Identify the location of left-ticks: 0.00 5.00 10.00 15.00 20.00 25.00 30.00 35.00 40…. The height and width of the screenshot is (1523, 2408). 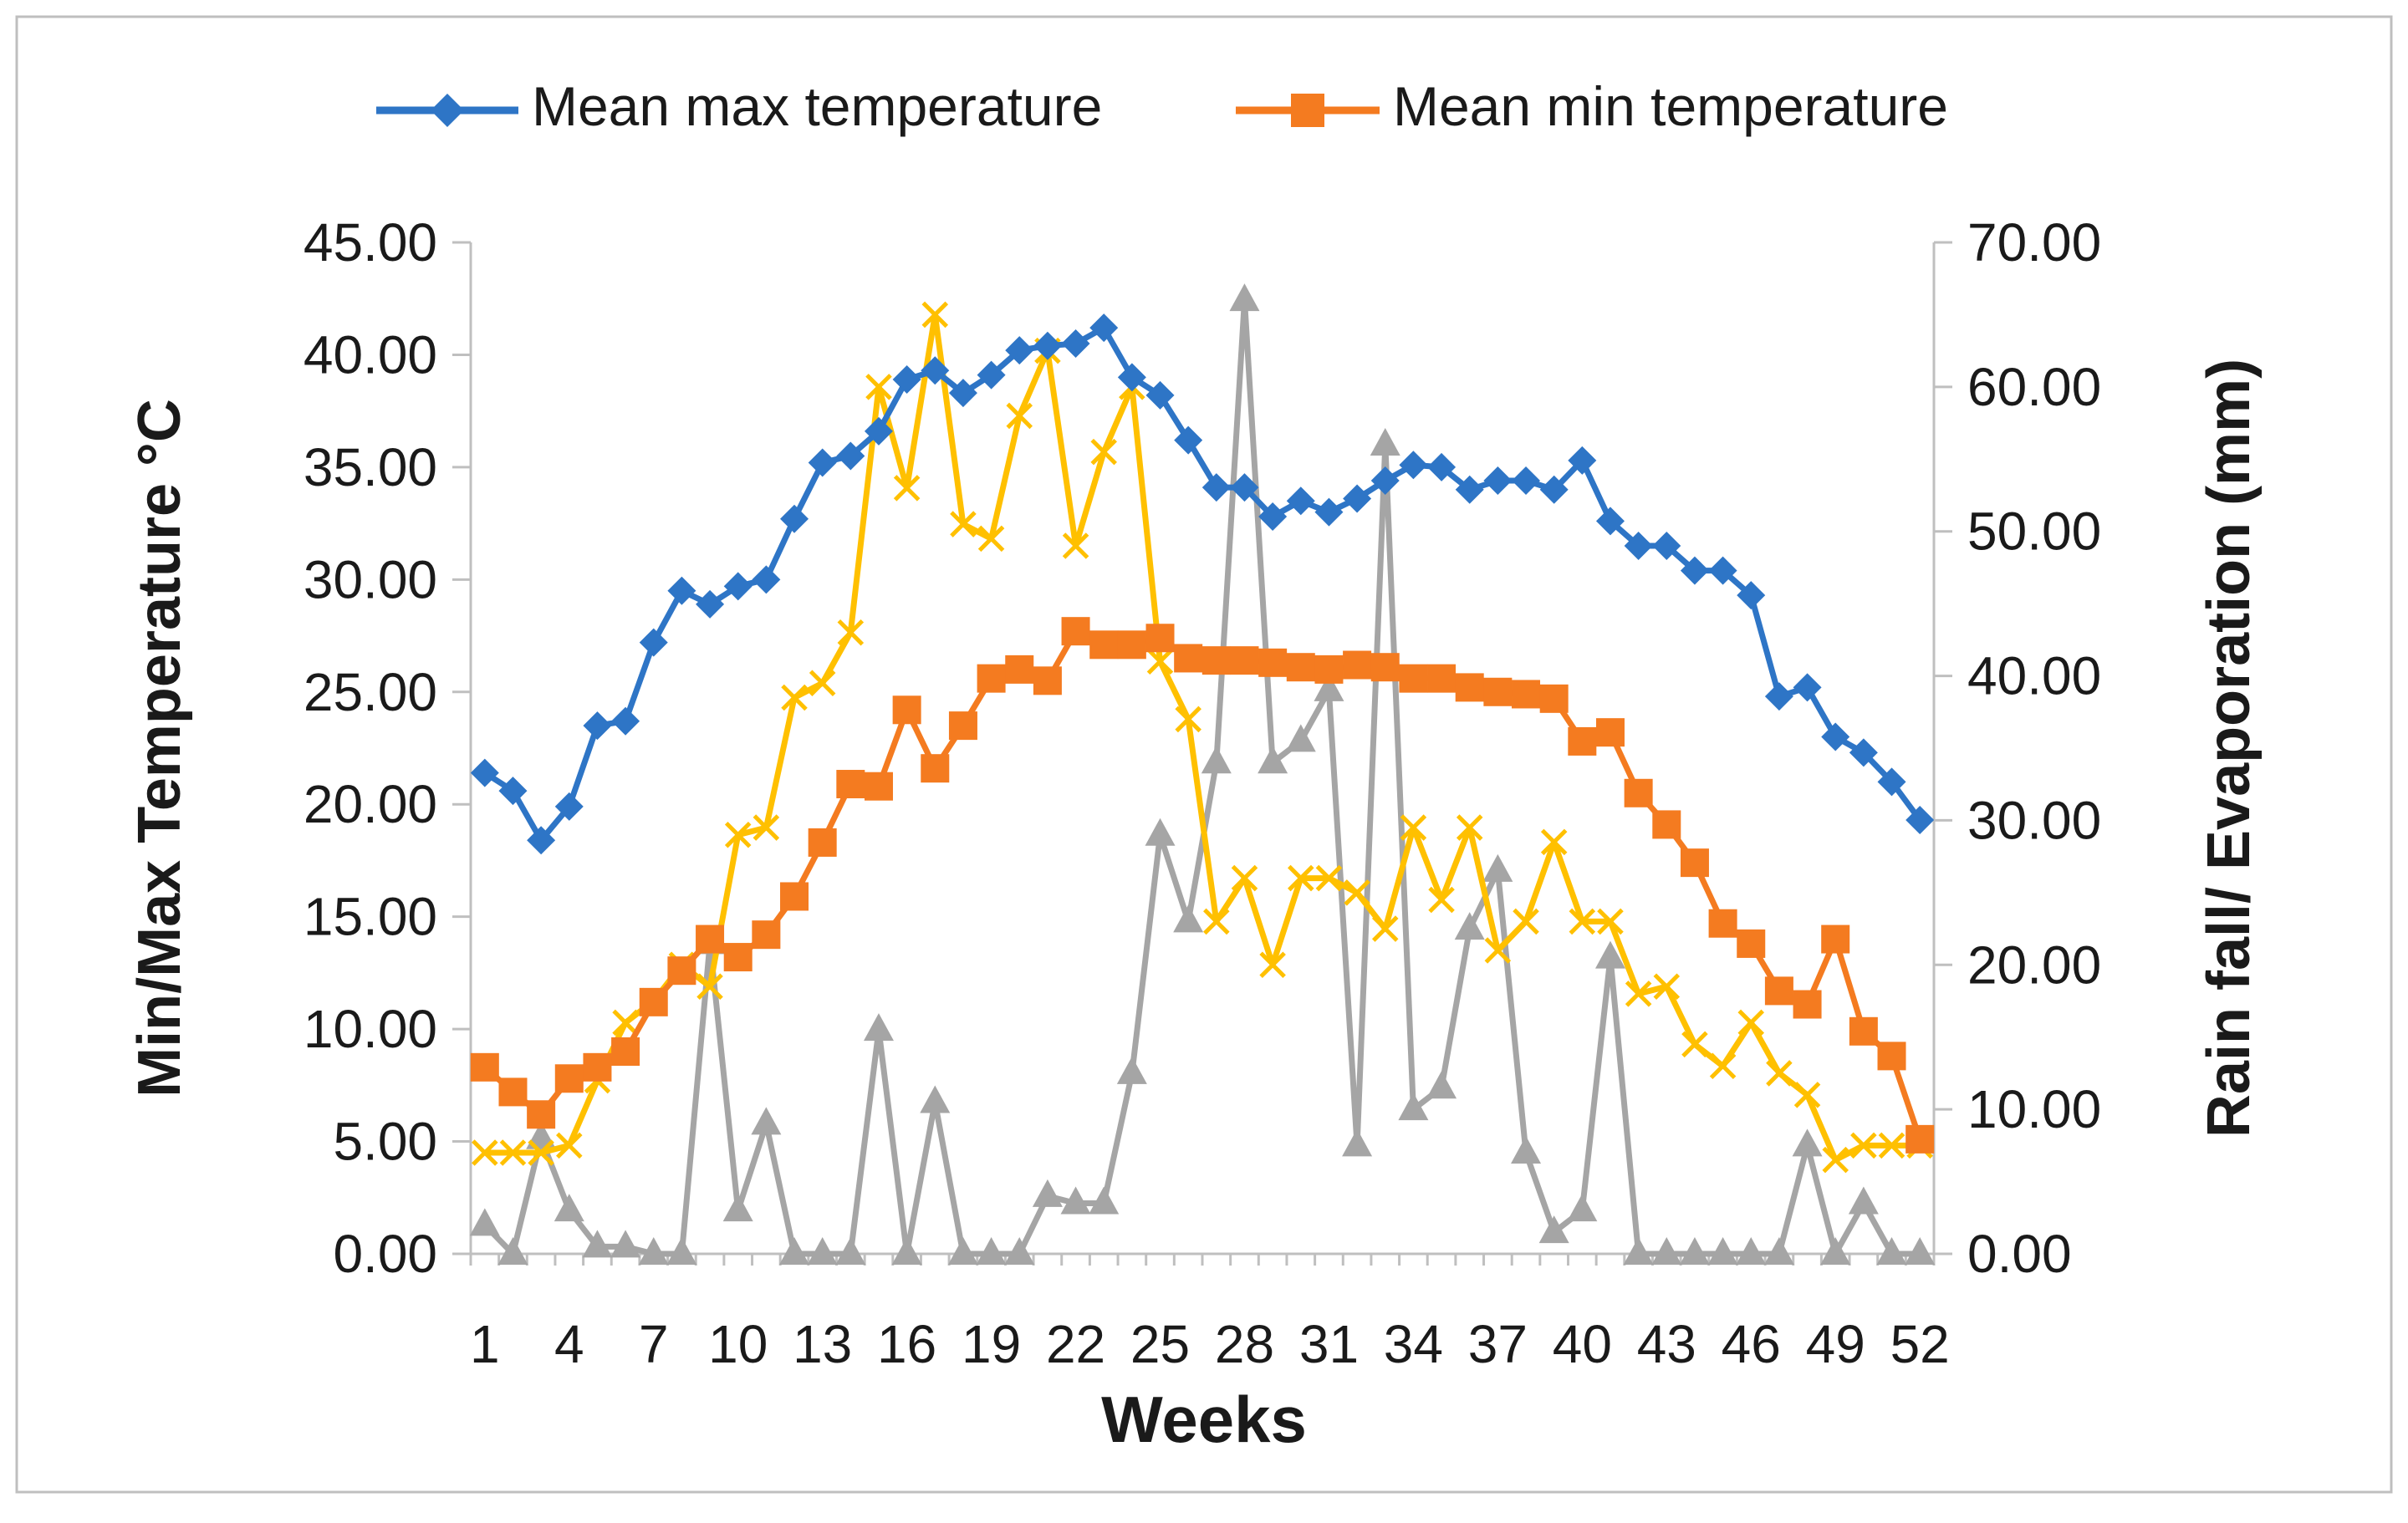
(387, 748).